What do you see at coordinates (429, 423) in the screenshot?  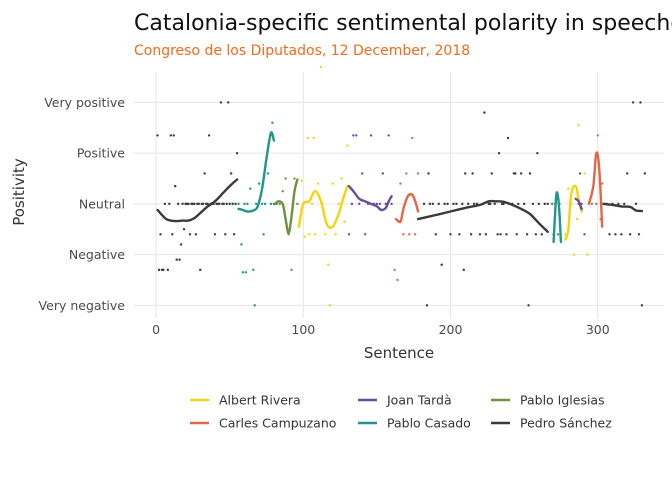 I see `legend-label: Pablo Casado` at bounding box center [429, 423].